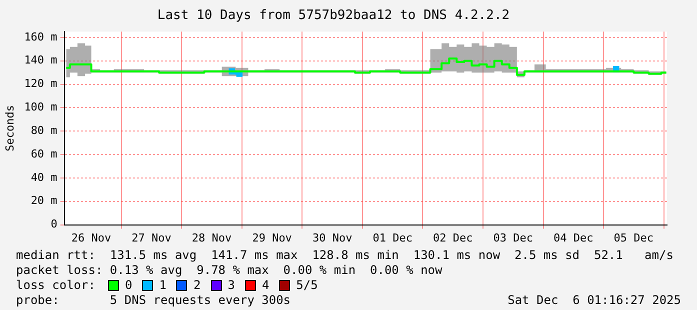  I want to click on text: packet loss: 0.13 % avg 9.78 % max 0.00 % min 0.00 % now, so click(230, 270).